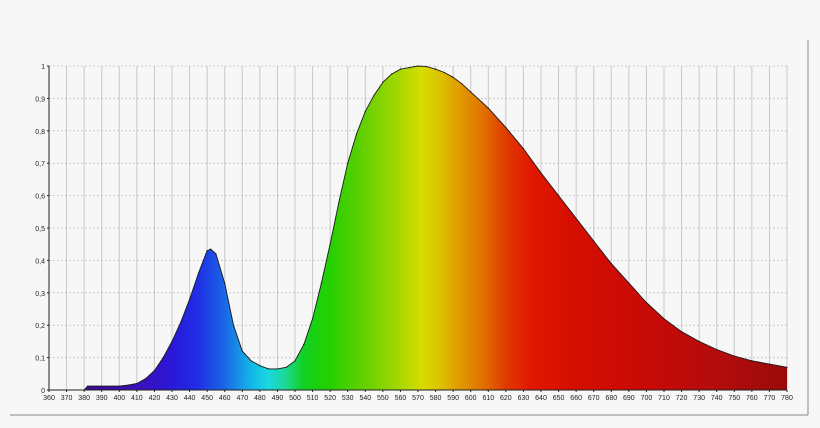 This screenshot has height=428, width=820. What do you see at coordinates (190, 398) in the screenshot?
I see `x-tick-label: 440` at bounding box center [190, 398].